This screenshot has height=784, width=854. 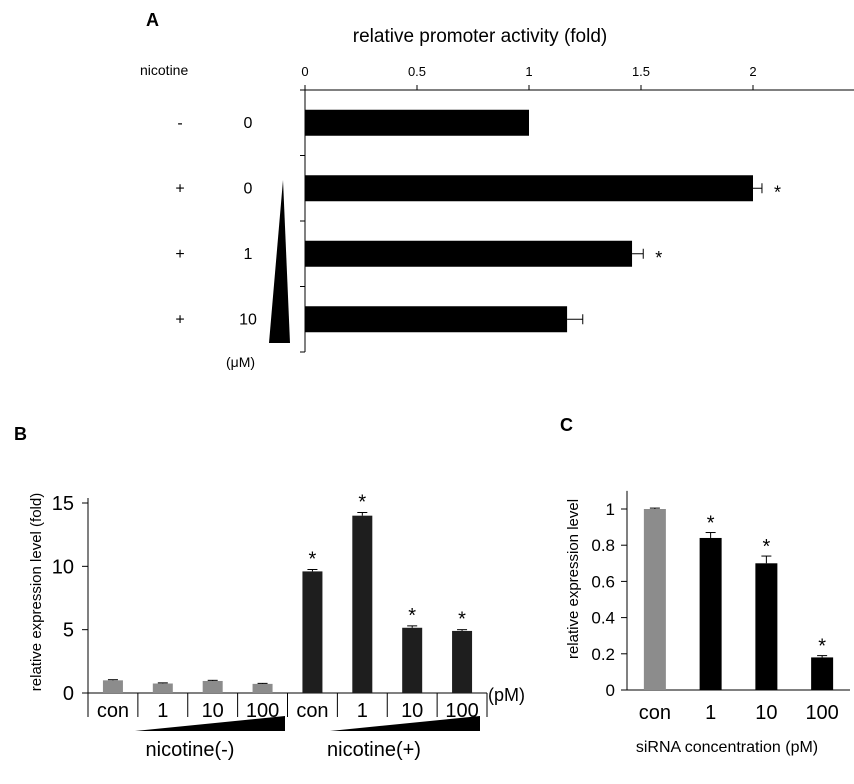 I want to click on panel-b-y-tick-label: 0, so click(x=68, y=694).